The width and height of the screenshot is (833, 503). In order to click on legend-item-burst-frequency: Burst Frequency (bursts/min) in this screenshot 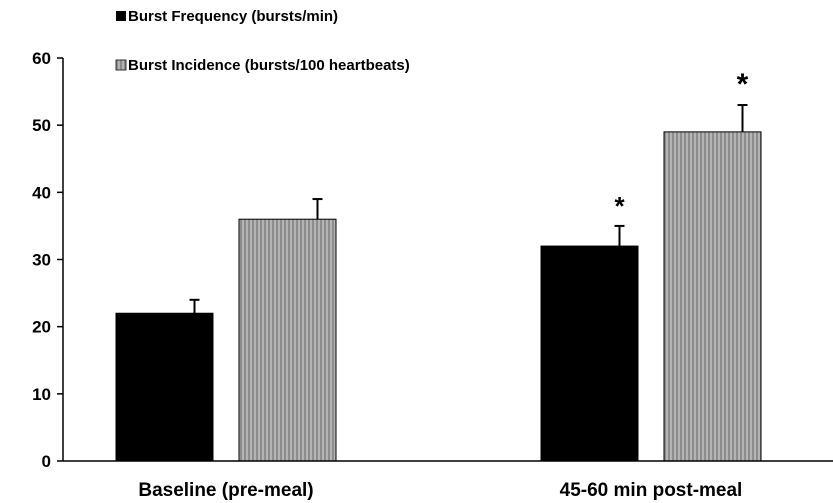, I will do `click(227, 16)`.